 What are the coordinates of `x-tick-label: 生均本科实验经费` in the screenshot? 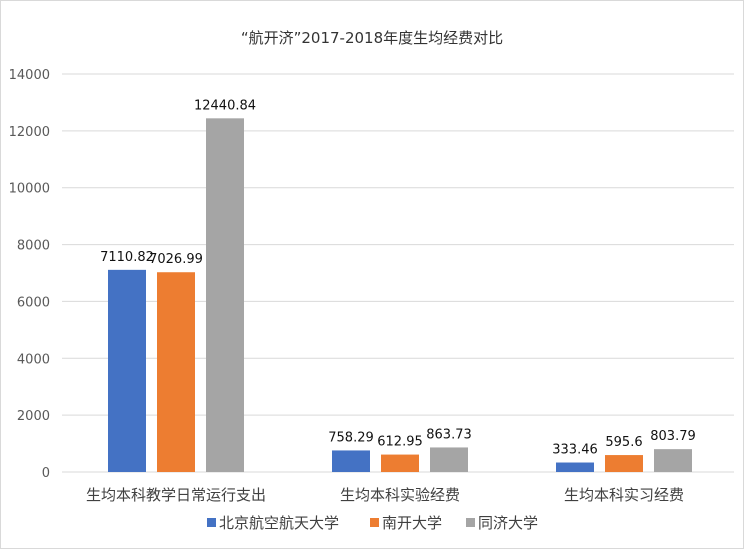 It's located at (400, 495).